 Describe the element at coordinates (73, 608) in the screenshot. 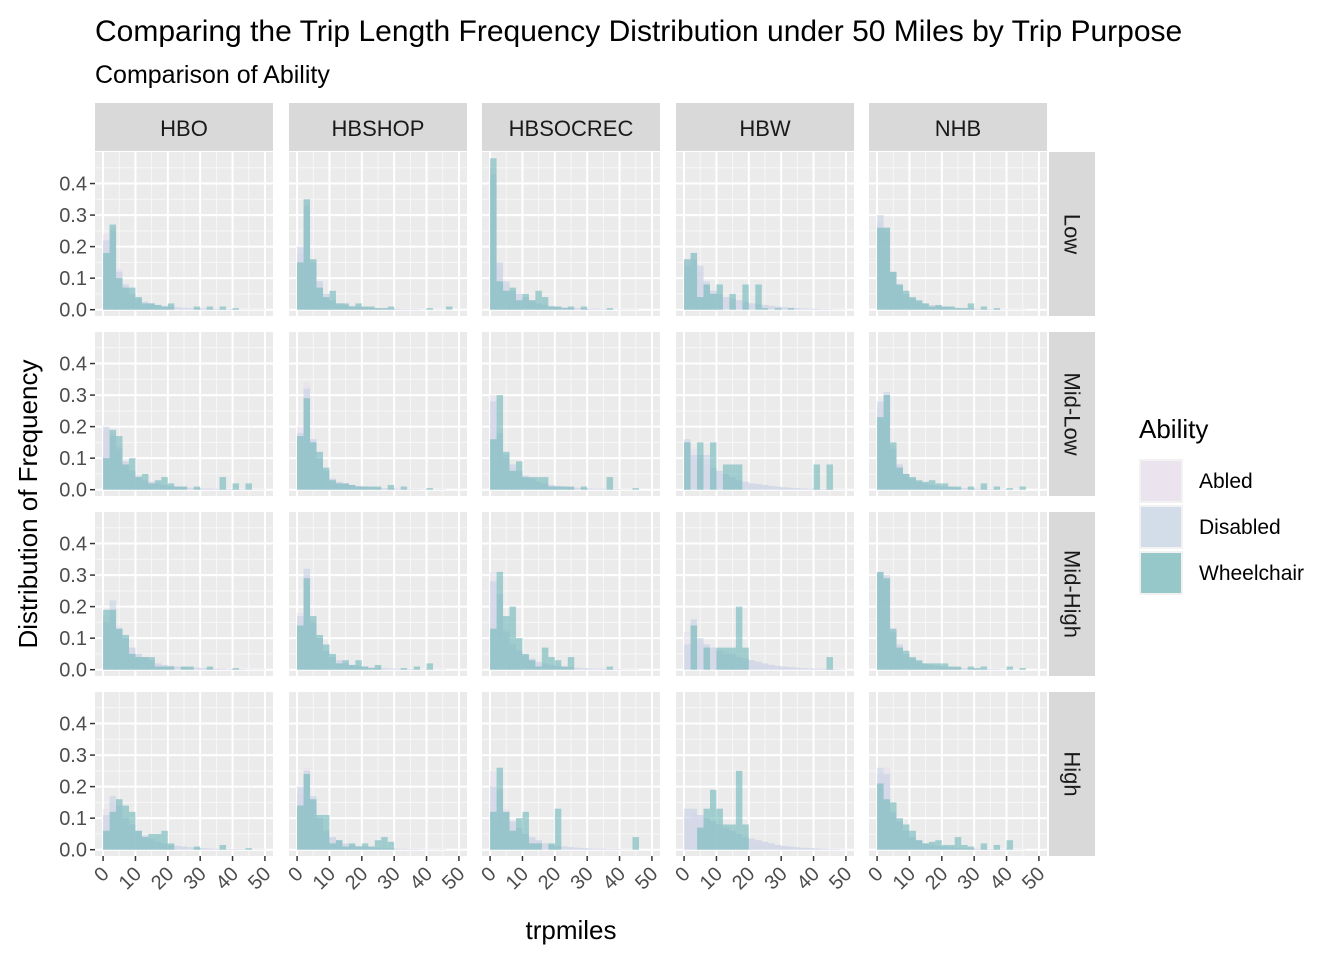

I see `y-tick-label: 0.2` at that location.